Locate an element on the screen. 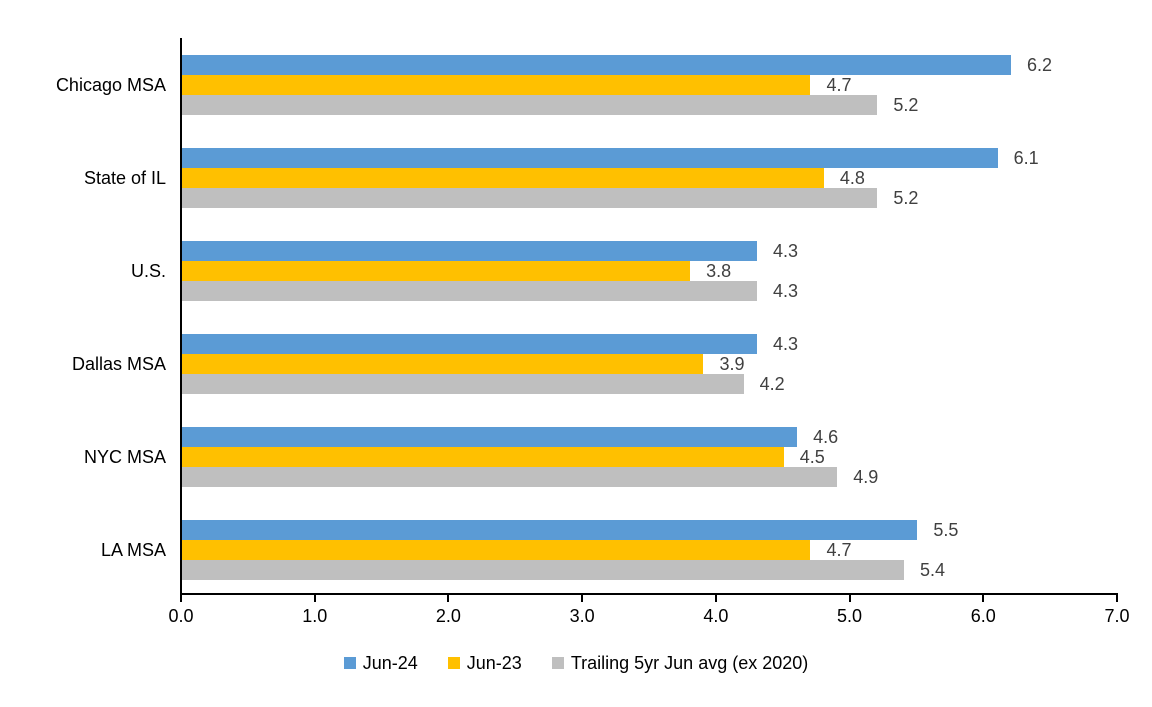  value-label-trailing-5yr-jun-avg-ex-2020-chicago-msa: 5.2 is located at coordinates (906, 105).